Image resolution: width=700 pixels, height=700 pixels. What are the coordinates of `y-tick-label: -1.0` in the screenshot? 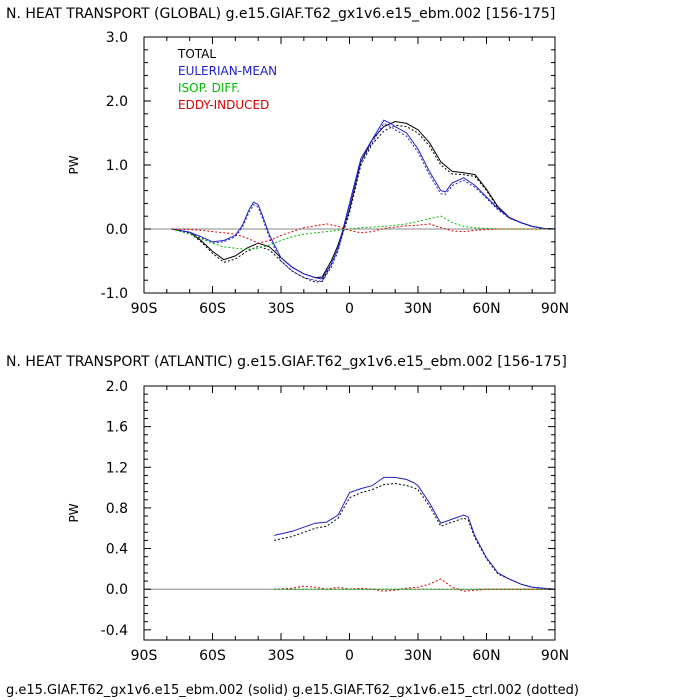 It's located at (114, 294).